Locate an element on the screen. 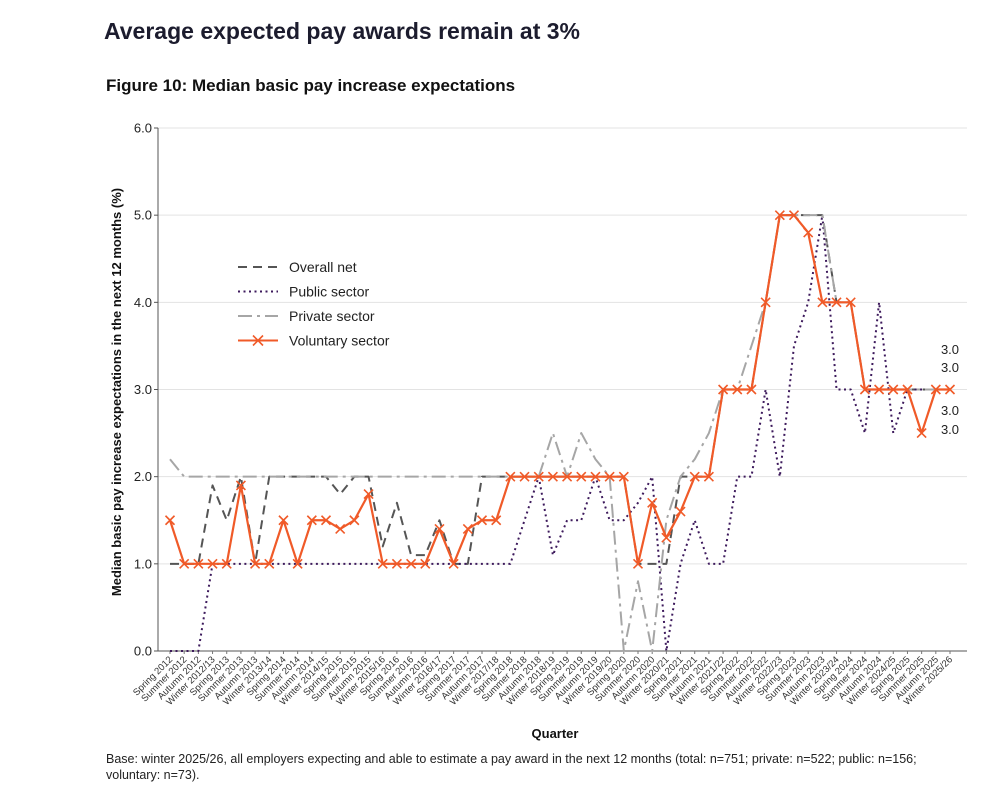 This screenshot has height=788, width=1003. legend-item: Voluntary sector is located at coordinates (314, 341).